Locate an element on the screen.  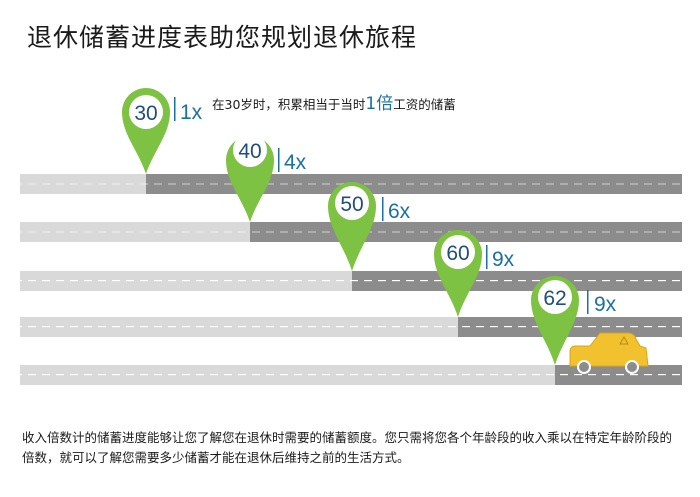
first-milestone-note: 在30岁时，积累相当于当时1倍工资的储蓄 is located at coordinates (334, 101).